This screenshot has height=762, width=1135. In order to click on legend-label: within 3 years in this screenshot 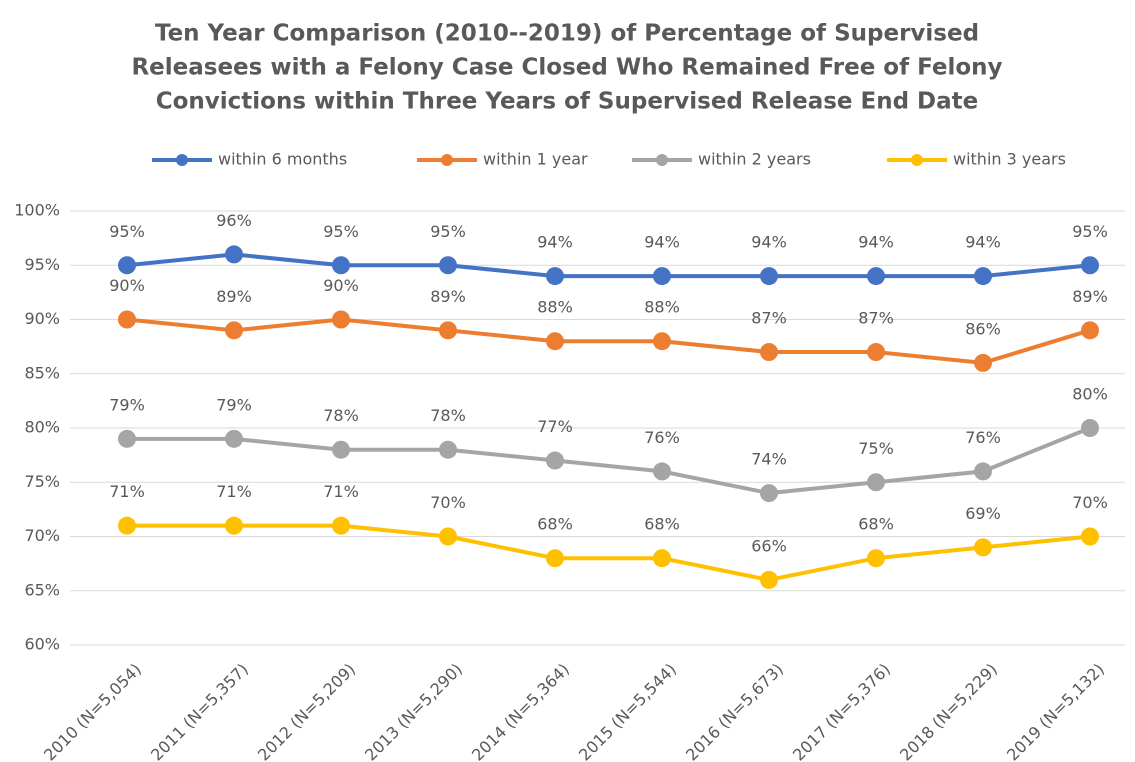, I will do `click(1009, 159)`.